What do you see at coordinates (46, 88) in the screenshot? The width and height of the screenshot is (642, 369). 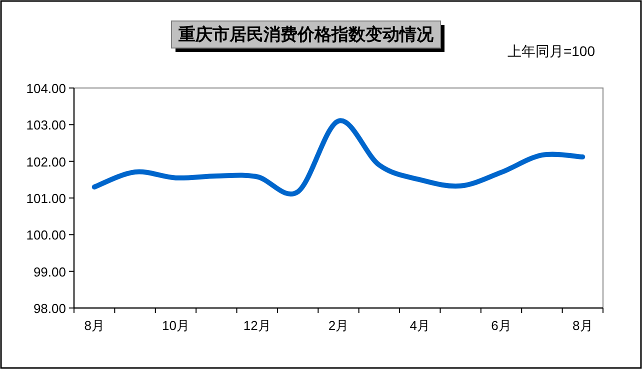 I see `y-tick-label: 104.00` at bounding box center [46, 88].